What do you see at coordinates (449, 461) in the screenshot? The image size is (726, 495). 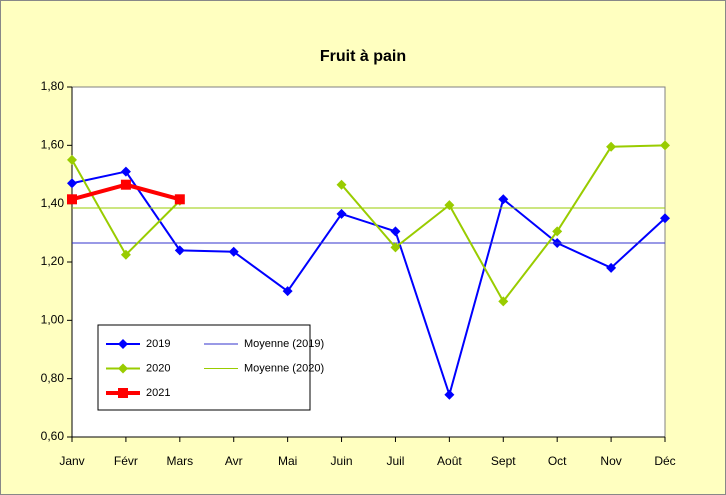 I see `x-tick-label: Août` at bounding box center [449, 461].